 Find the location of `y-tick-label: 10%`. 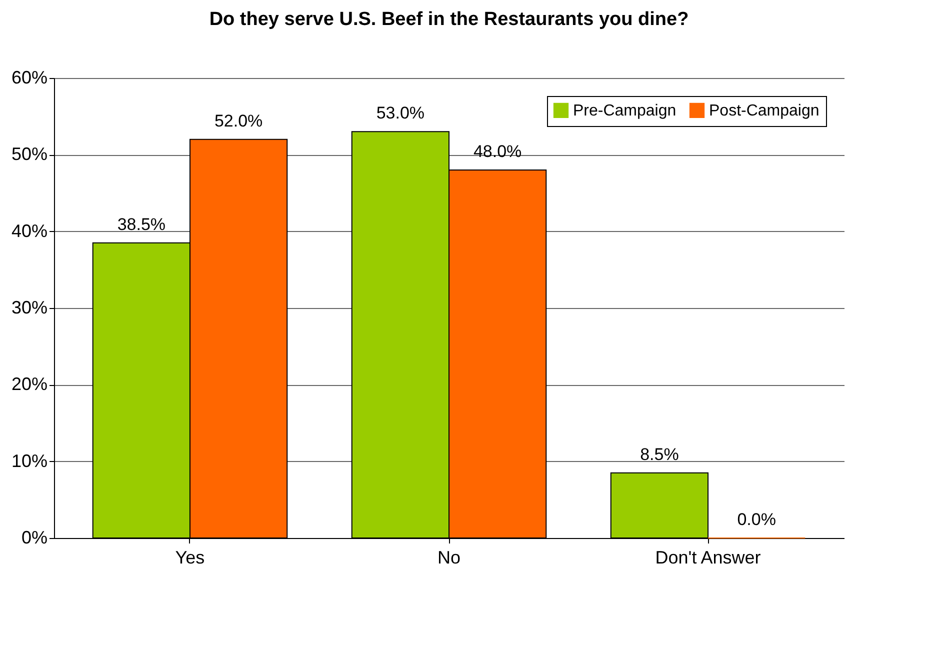

y-tick-label: 10% is located at coordinates (29, 460).